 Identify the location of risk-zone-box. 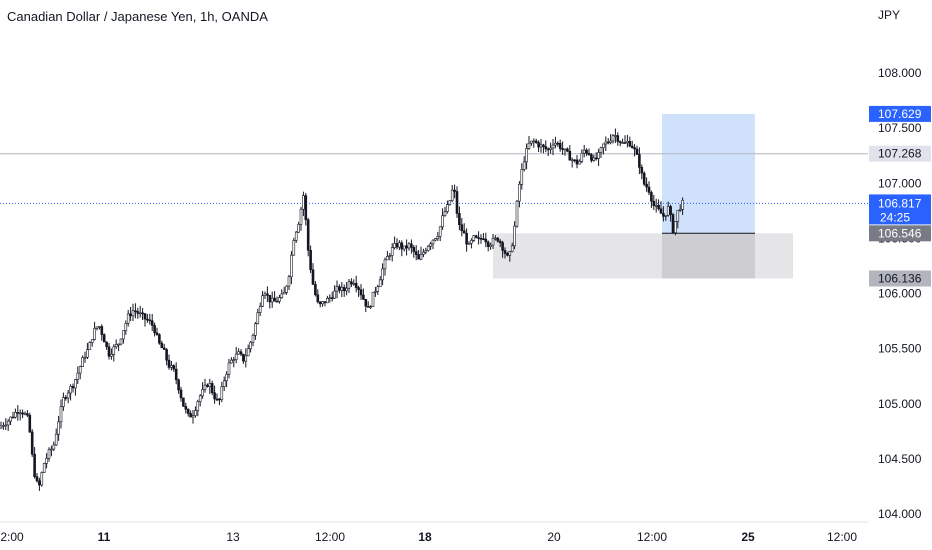
(708, 256).